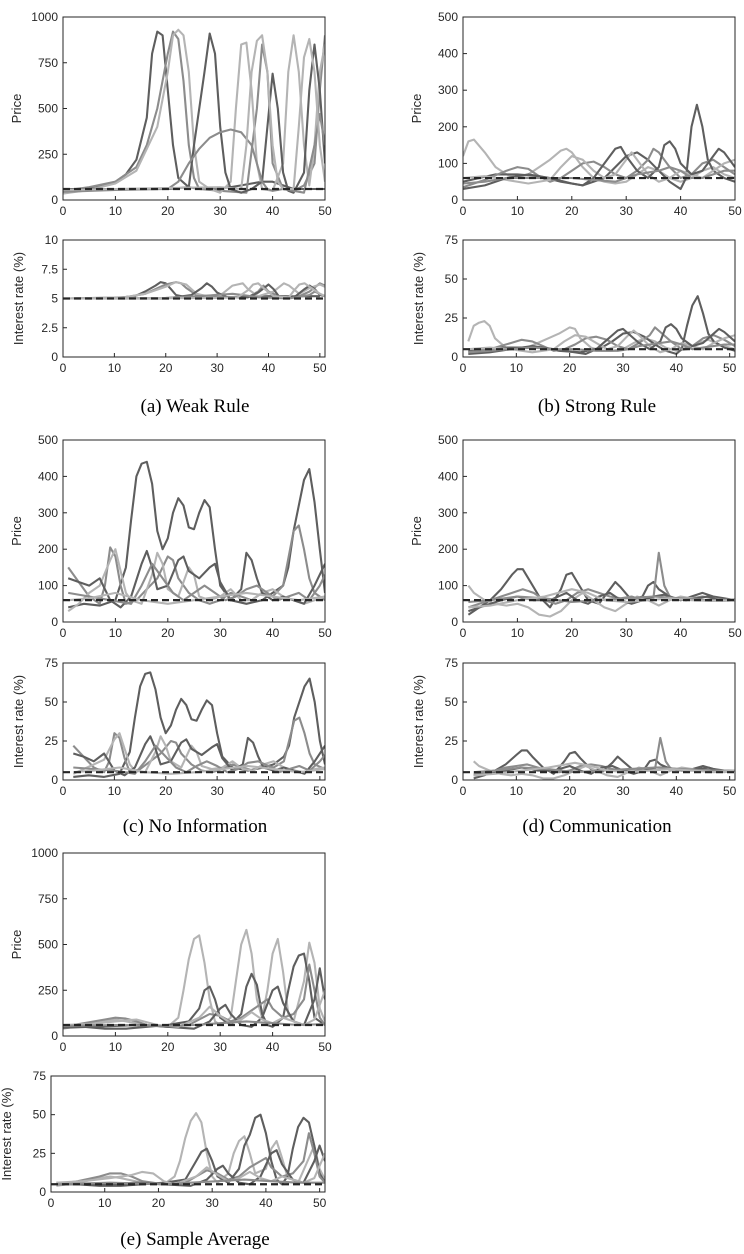  Describe the element at coordinates (574, 727) in the screenshot. I see `chart-d-interest-rate: 0 10 20 30 40 50 0 25 50 75 Interest rate (%)` at that location.